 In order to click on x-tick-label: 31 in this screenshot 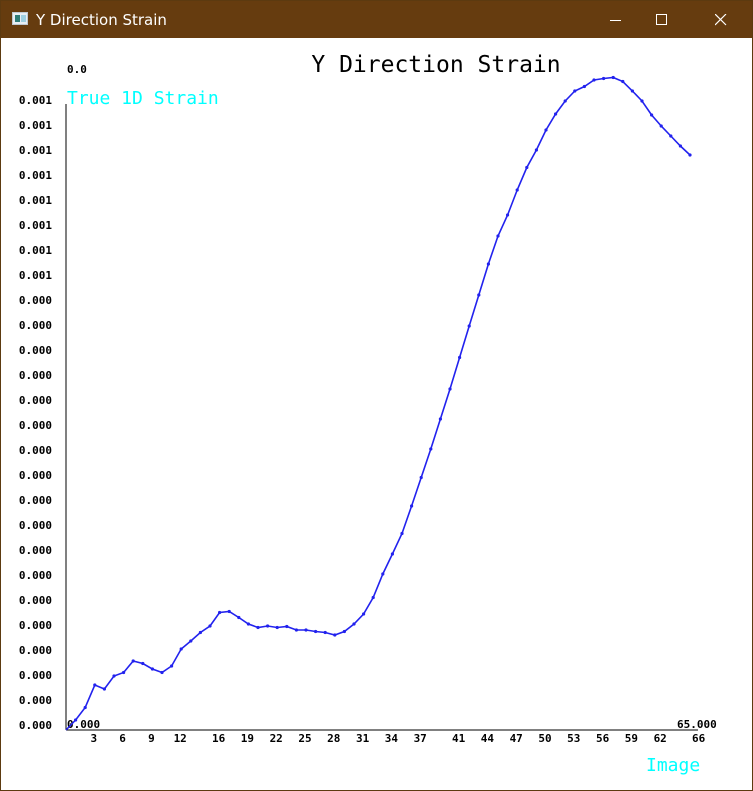, I will do `click(363, 738)`.